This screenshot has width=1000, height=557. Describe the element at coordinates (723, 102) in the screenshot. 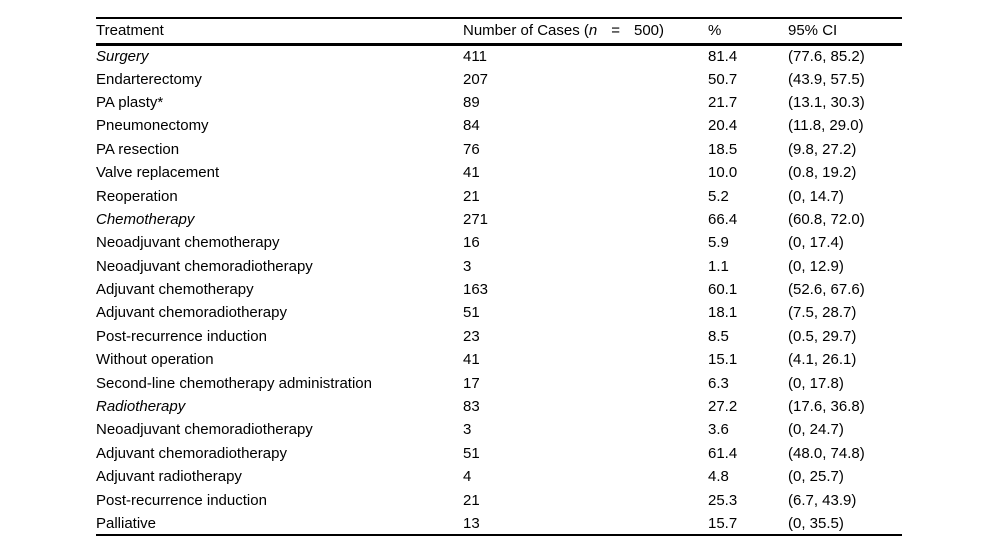

I see `percent-cell: 21.7` at that location.